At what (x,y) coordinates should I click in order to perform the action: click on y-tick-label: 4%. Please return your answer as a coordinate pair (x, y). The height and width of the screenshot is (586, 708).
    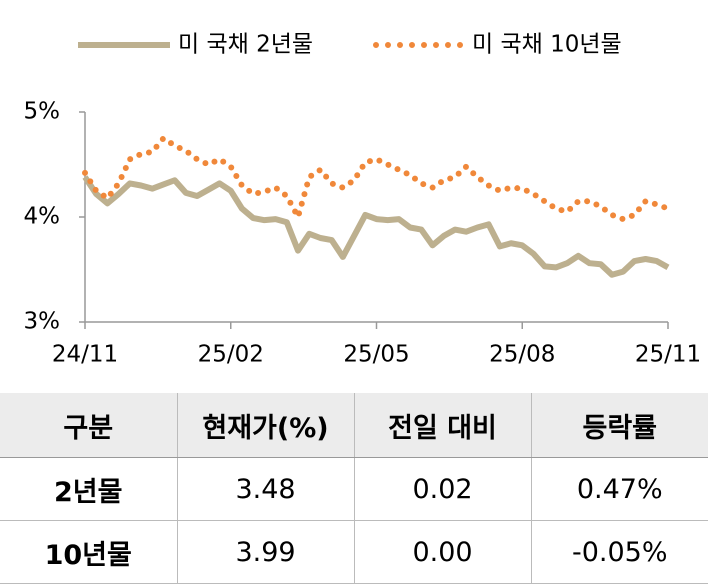
    Looking at the image, I should click on (42, 217).